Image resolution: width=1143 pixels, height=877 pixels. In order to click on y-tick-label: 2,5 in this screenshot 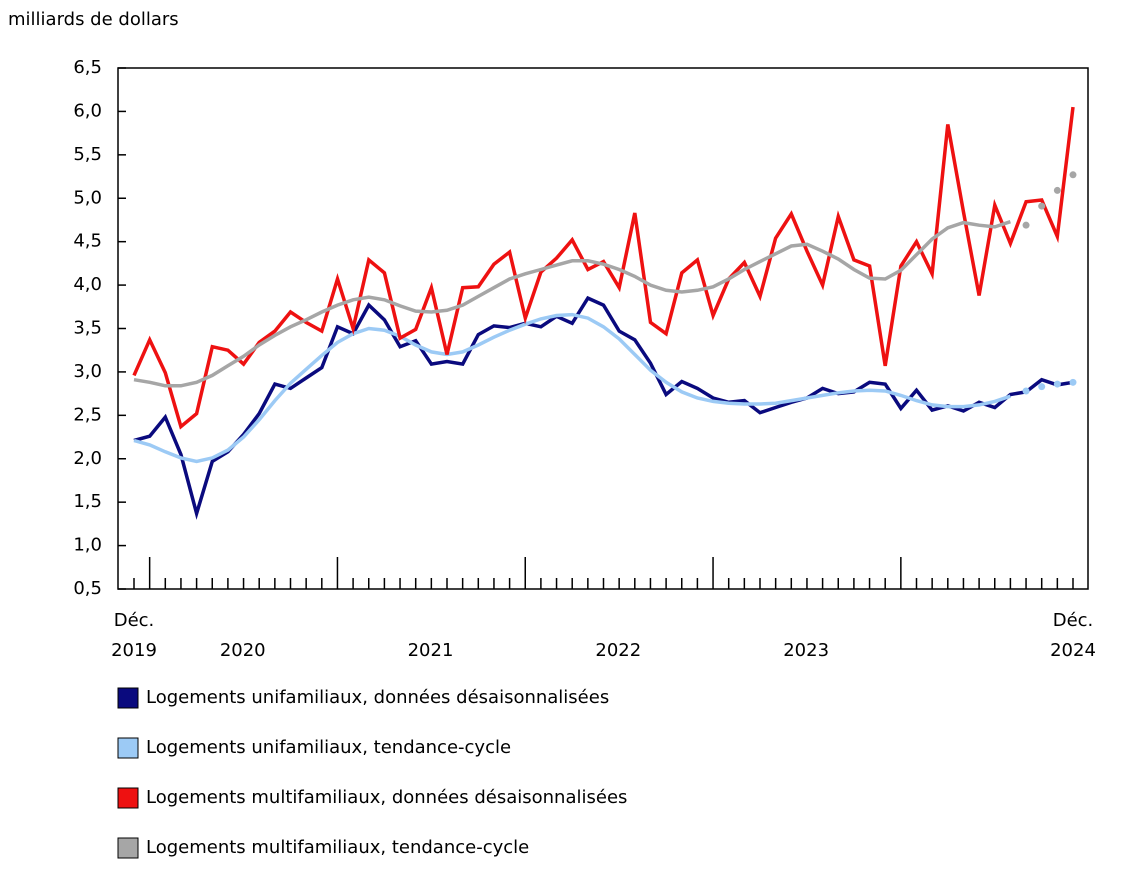, I will do `click(87, 414)`.